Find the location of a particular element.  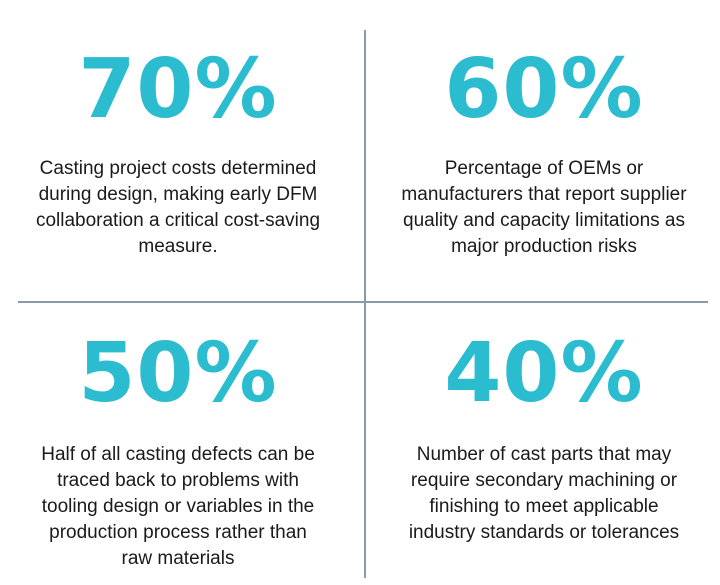

stat-value: 40% is located at coordinates (544, 373).